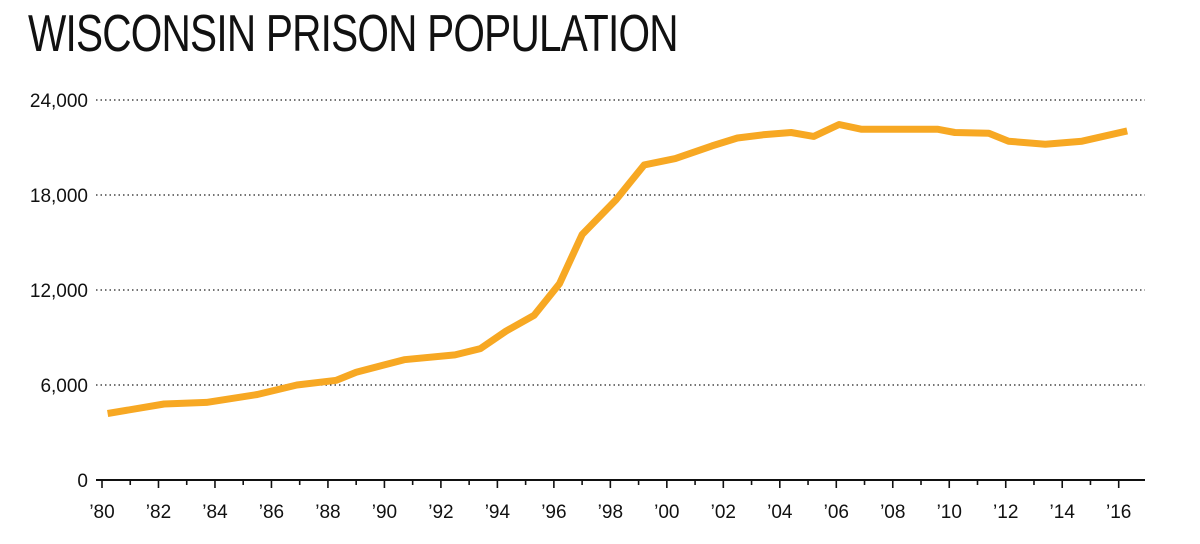 Image resolution: width=1200 pixels, height=544 pixels. What do you see at coordinates (158, 512) in the screenshot?
I see `x-tick-label: ’82` at bounding box center [158, 512].